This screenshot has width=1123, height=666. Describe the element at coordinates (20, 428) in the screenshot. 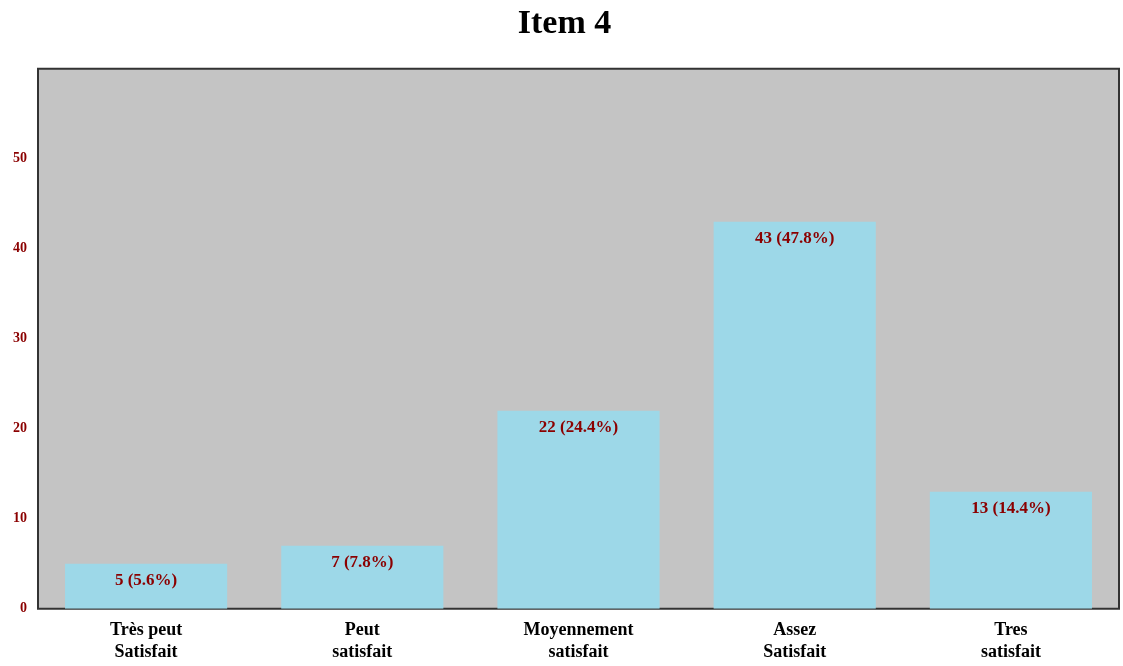

I see `y-tick-label: 20` at that location.